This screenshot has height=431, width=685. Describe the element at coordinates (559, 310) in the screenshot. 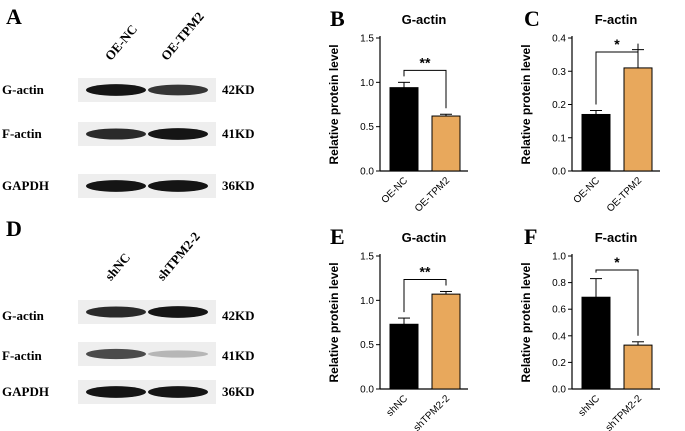

I see `y-tick-label: 0.6` at that location.